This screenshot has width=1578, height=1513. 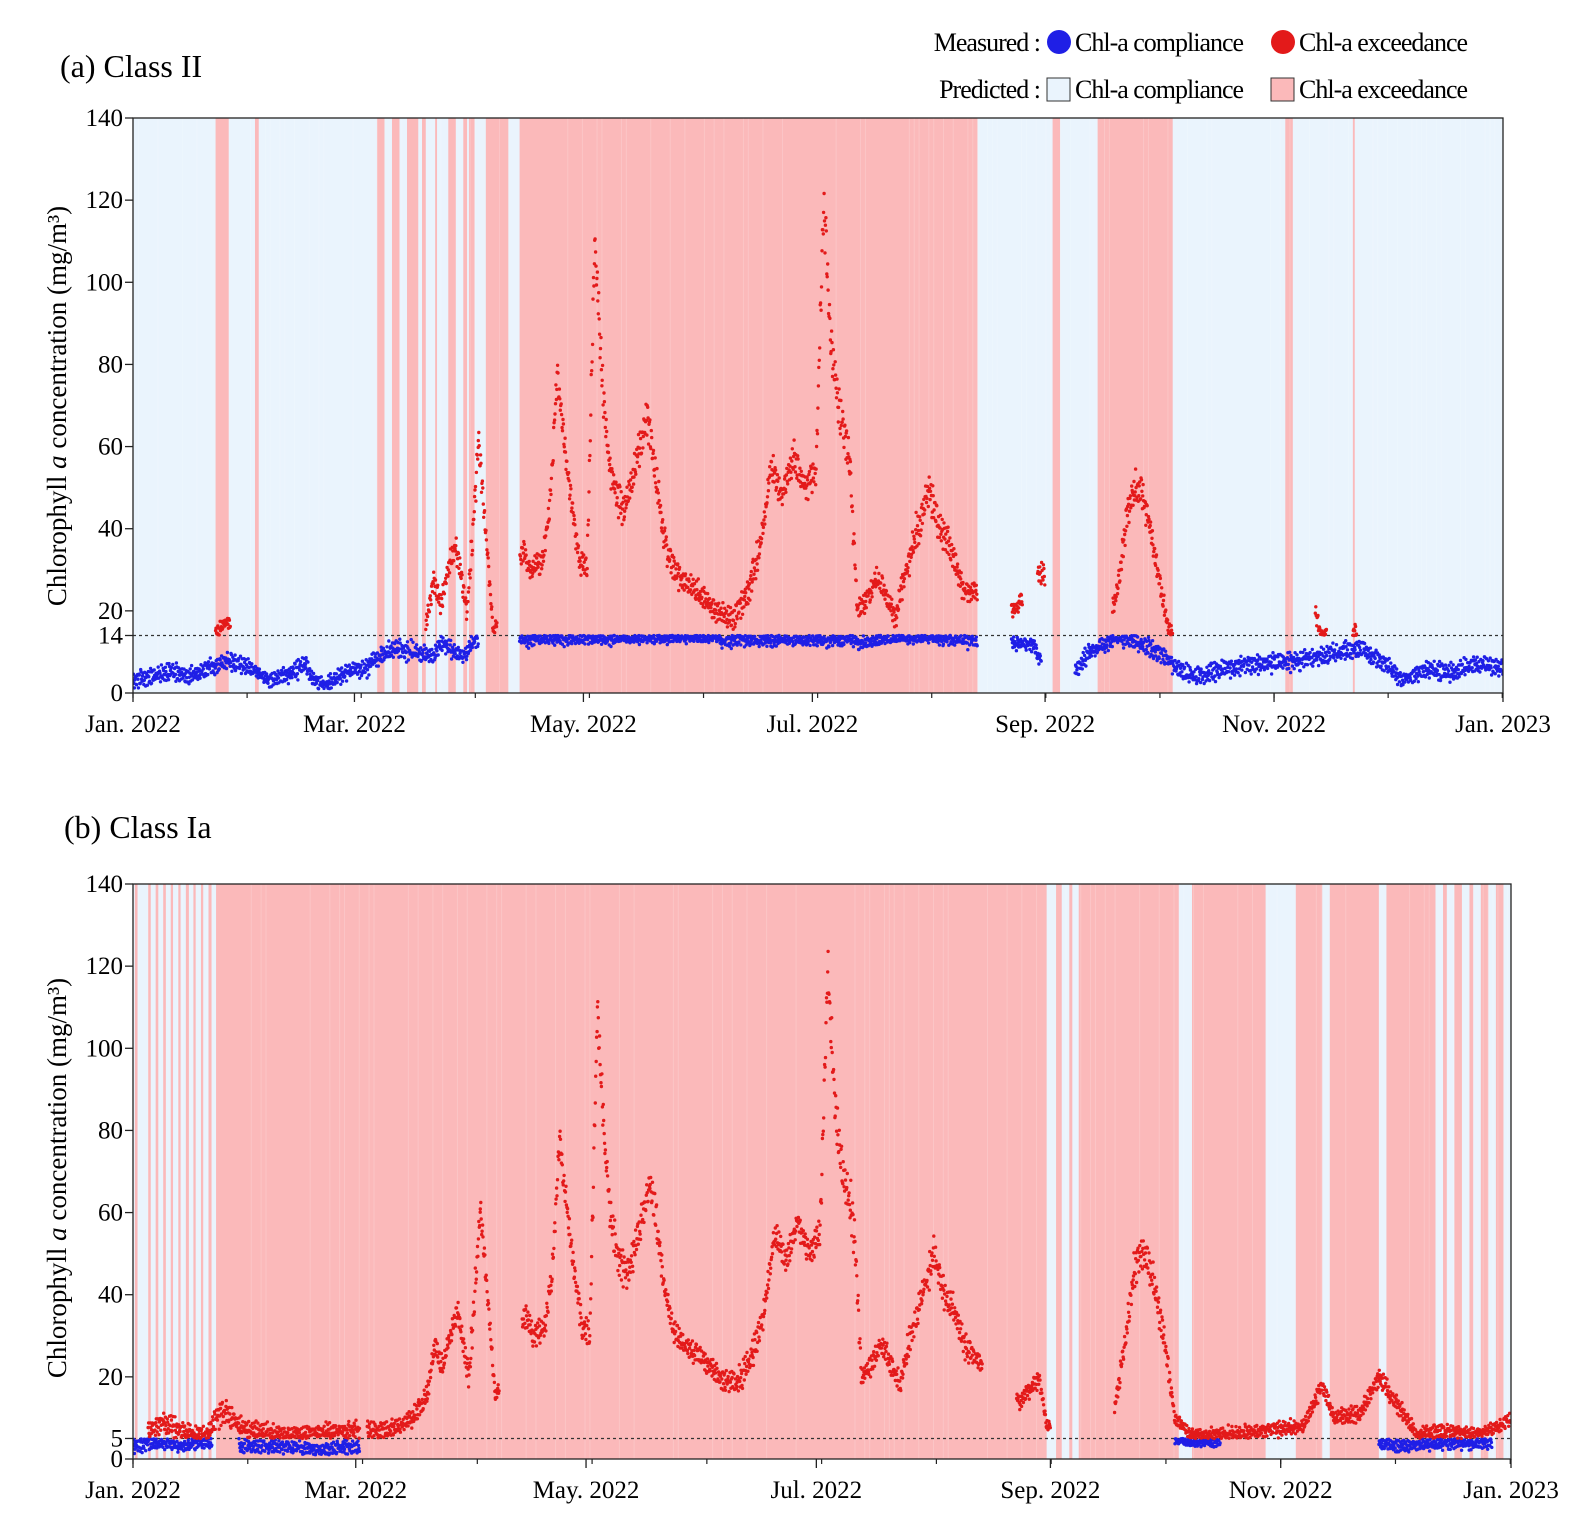 What do you see at coordinates (987, 42) in the screenshot?
I see `legend-measured-label: Measured :` at bounding box center [987, 42].